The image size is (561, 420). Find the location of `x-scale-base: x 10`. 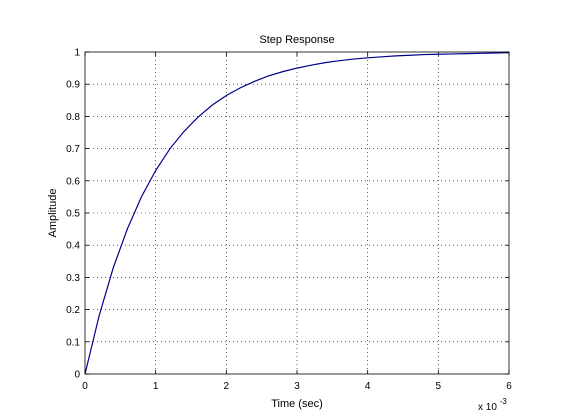

x-scale-base: x 10 is located at coordinates (487, 407).